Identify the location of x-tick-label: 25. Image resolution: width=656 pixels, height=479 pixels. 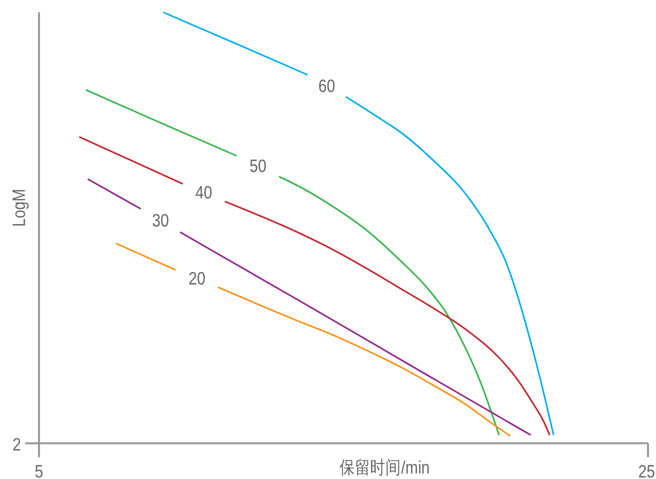
(646, 470).